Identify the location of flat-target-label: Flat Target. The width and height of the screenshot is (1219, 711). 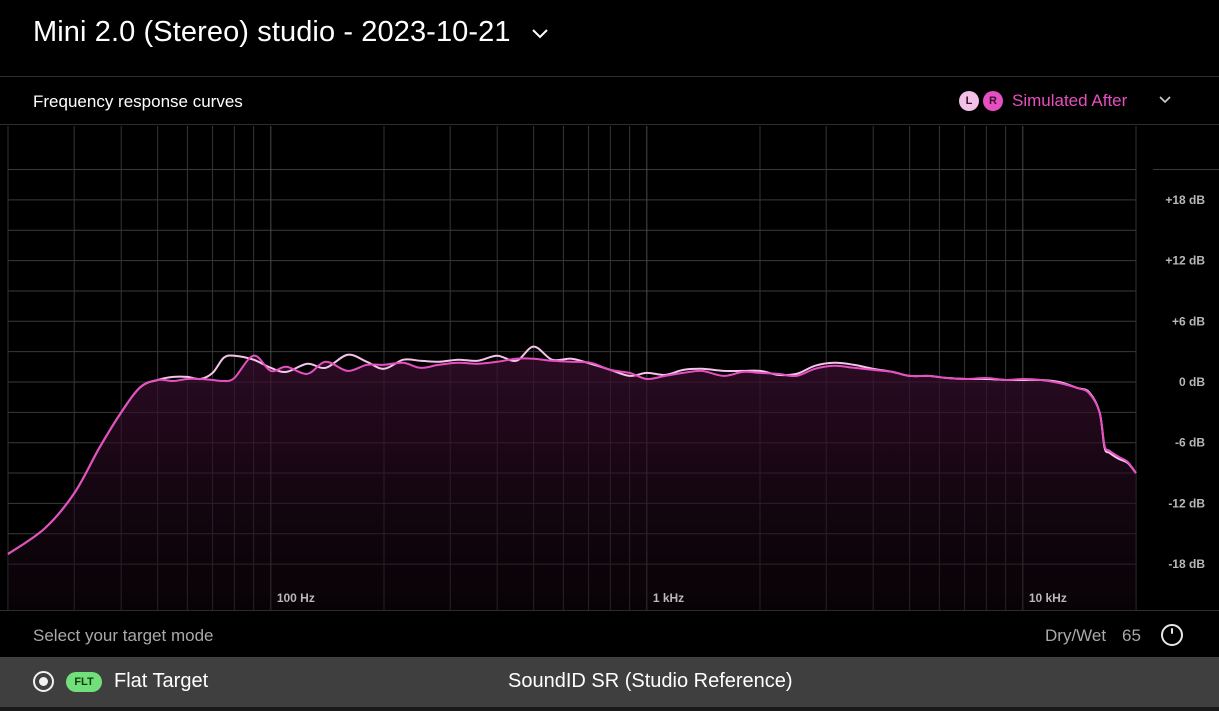
(161, 681).